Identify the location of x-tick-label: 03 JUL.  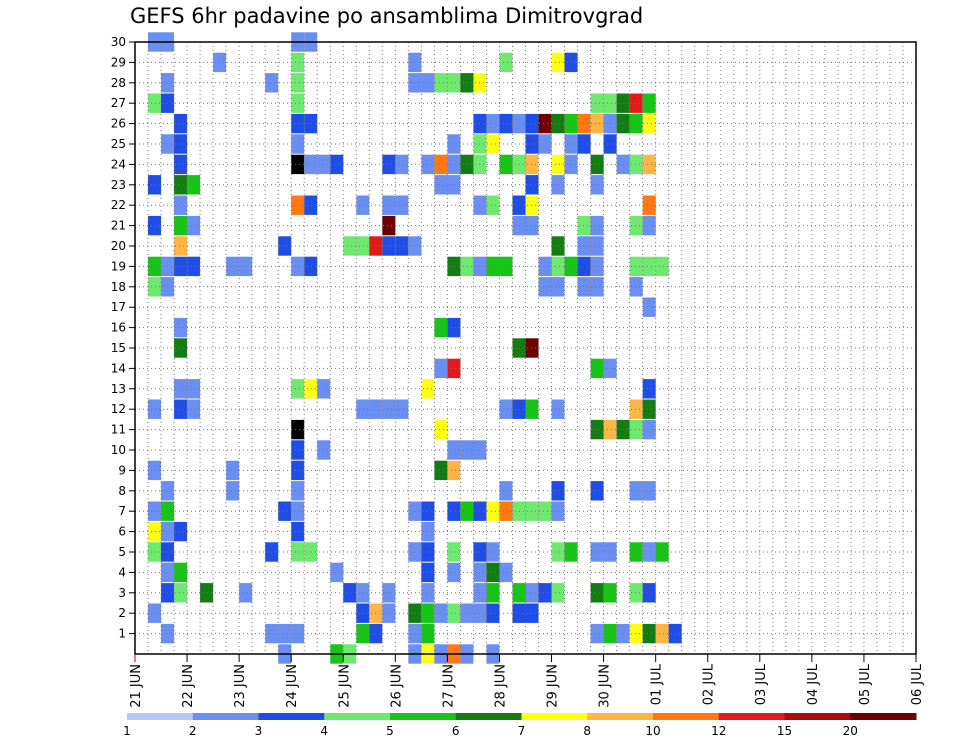
(761, 684).